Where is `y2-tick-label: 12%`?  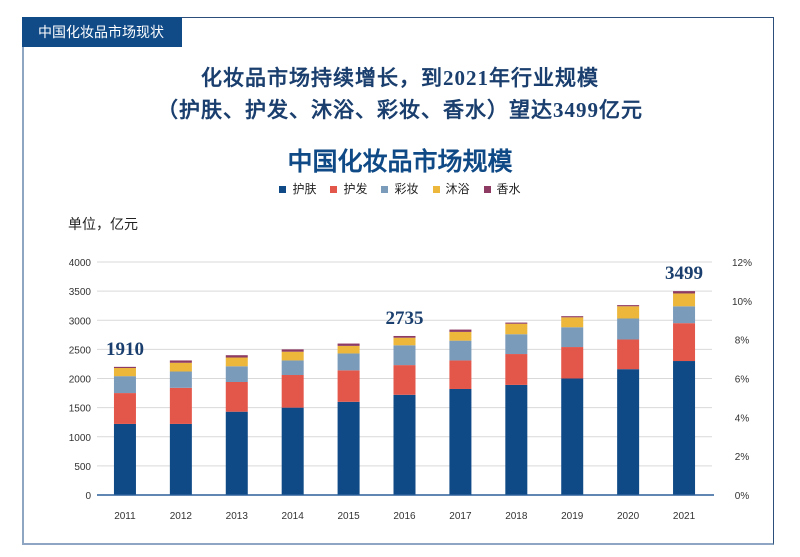 y2-tick-label: 12% is located at coordinates (742, 263).